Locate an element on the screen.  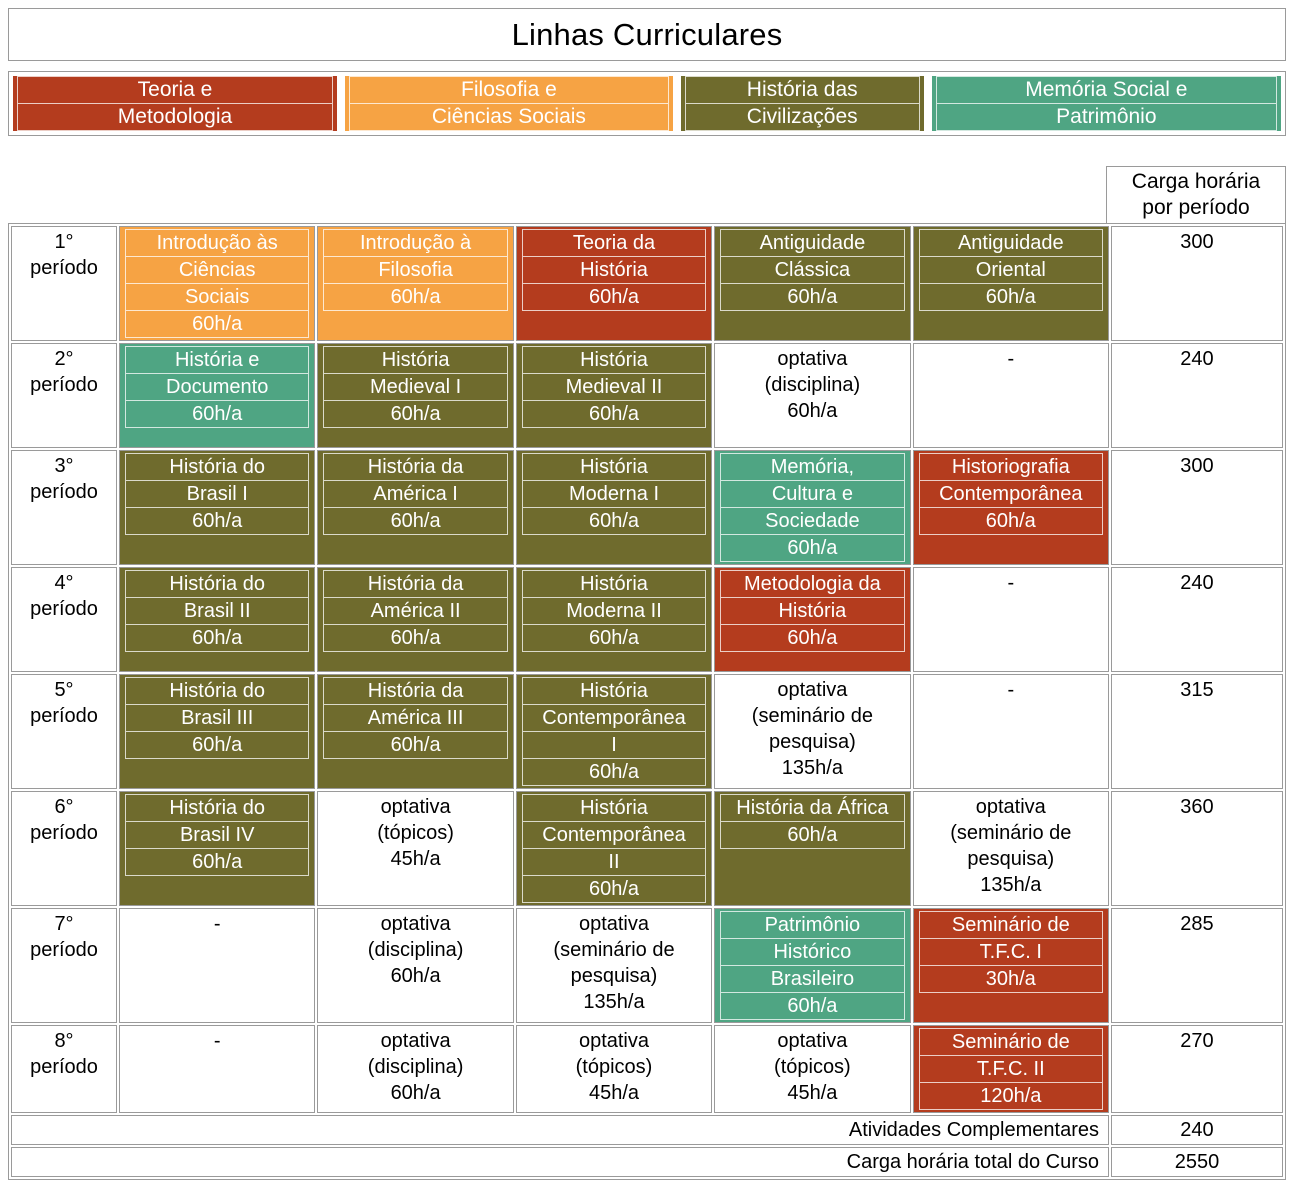
cell-line: Documento is located at coordinates (217, 387).